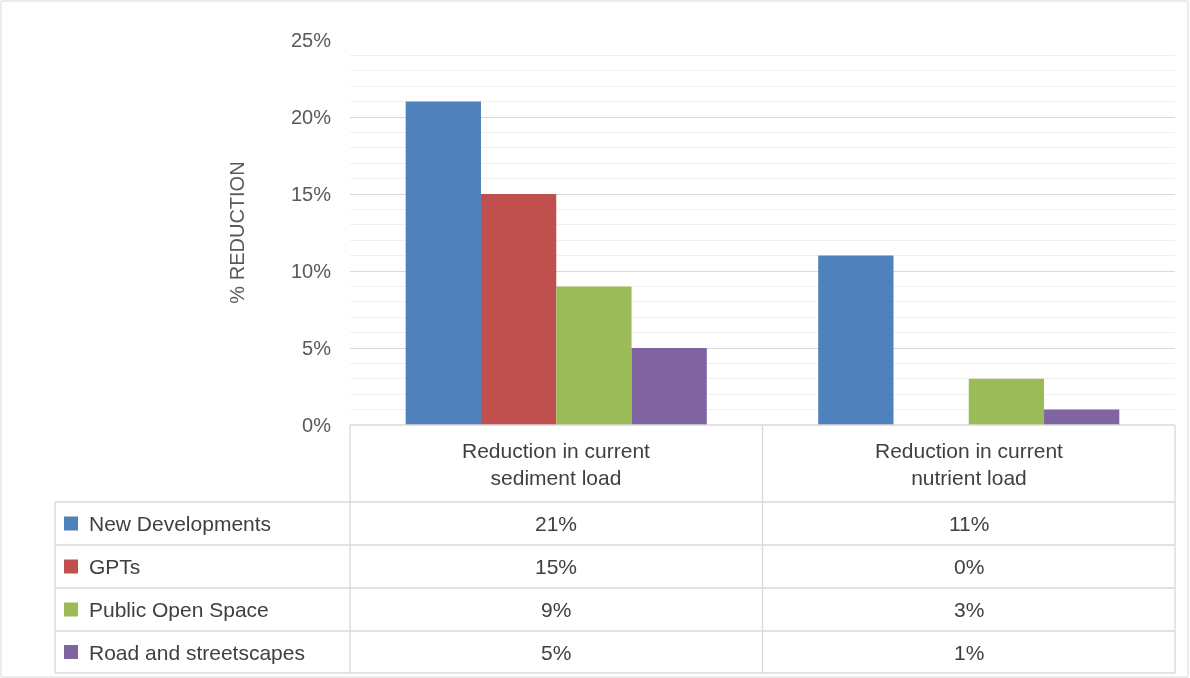 The height and width of the screenshot is (678, 1190). What do you see at coordinates (237, 232) in the screenshot?
I see `y-axis-title: % REDUCTION` at bounding box center [237, 232].